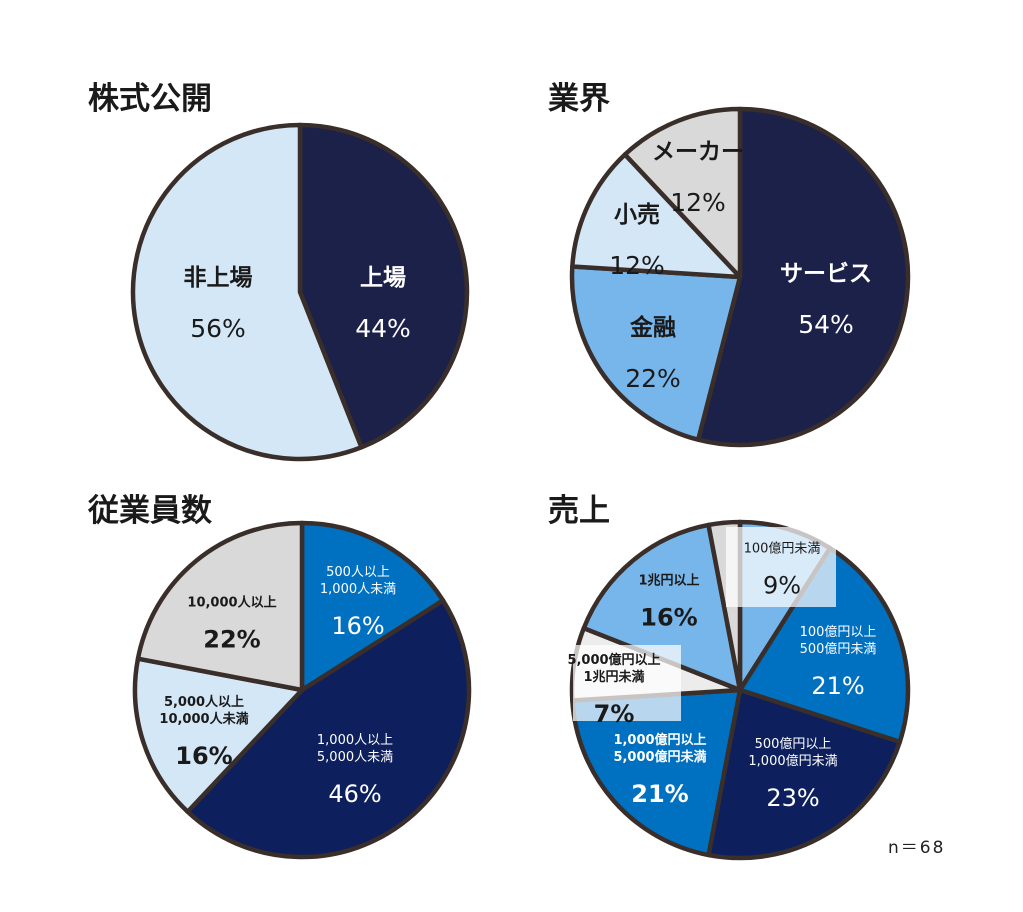  I want to click on pie-chart-0: 上場 44% 非上場 56%, so click(300, 292).